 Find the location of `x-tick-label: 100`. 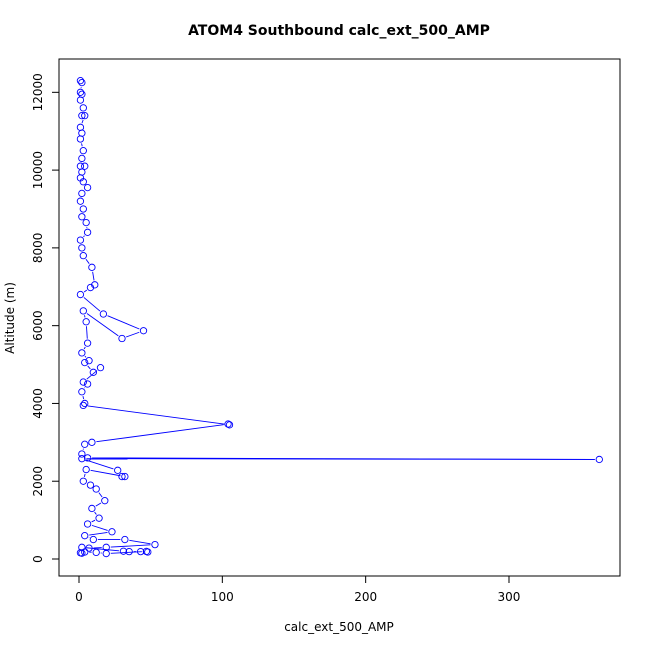

x-tick-label: 100 is located at coordinates (222, 597).